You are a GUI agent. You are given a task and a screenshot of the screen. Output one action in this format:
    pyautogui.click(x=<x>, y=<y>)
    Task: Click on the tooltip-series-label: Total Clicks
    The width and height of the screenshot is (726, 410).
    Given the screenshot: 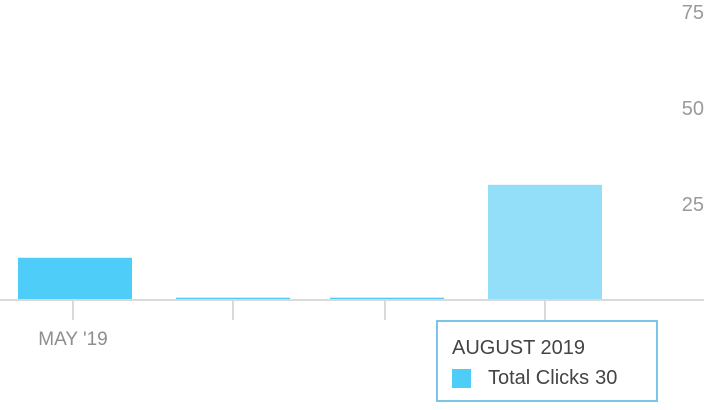 What is the action you would take?
    pyautogui.click(x=539, y=378)
    